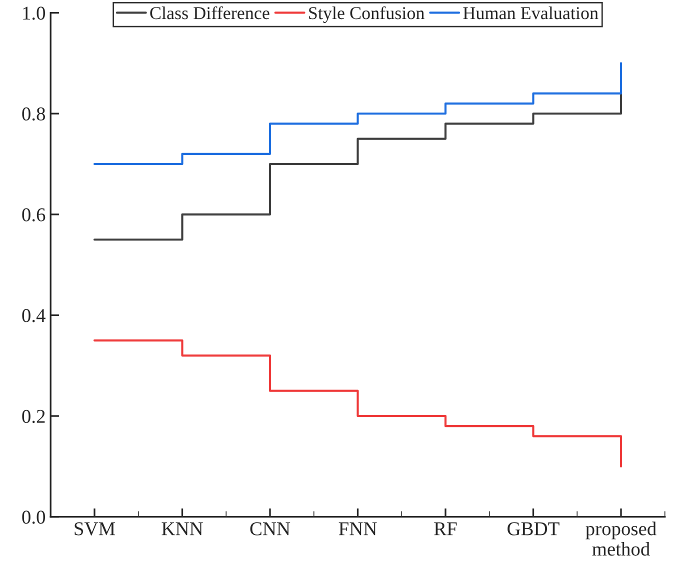 The width and height of the screenshot is (675, 582). What do you see at coordinates (34, 114) in the screenshot?
I see `y-tick-label: 0.8` at bounding box center [34, 114].